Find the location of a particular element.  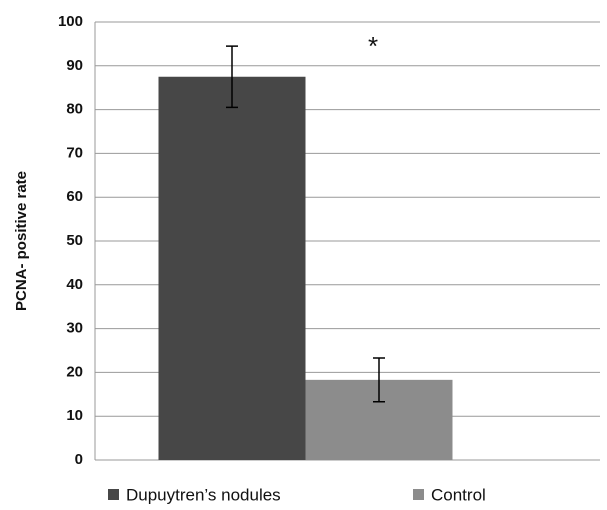

y-tick-label: 60 is located at coordinates (74, 196).